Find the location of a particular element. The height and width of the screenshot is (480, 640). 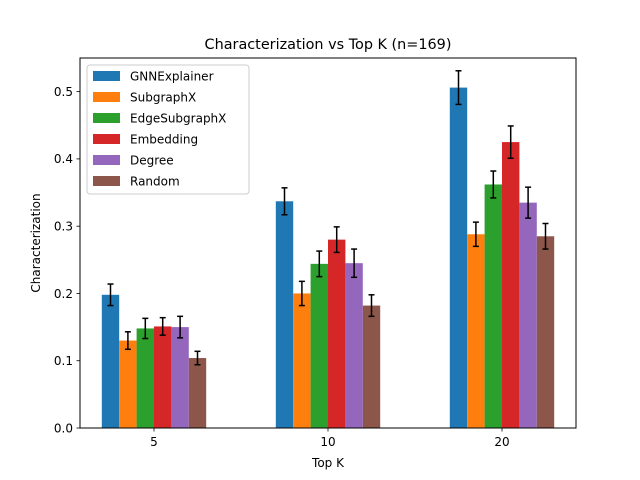

x-tick-label: 10 is located at coordinates (327, 442).